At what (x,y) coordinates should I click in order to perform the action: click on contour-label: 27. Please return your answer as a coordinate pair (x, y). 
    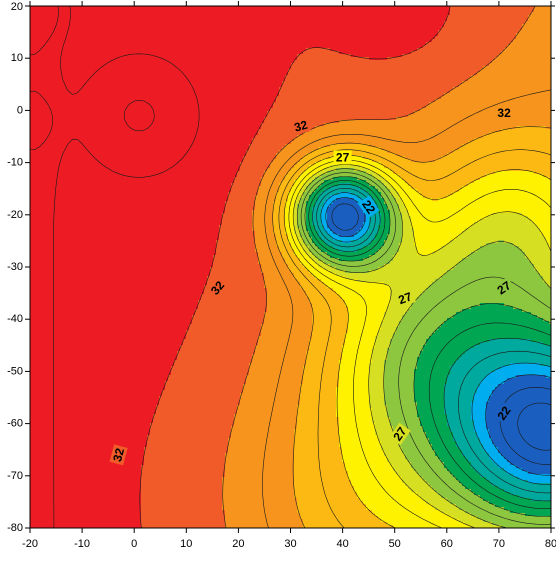
    Looking at the image, I should click on (343, 157).